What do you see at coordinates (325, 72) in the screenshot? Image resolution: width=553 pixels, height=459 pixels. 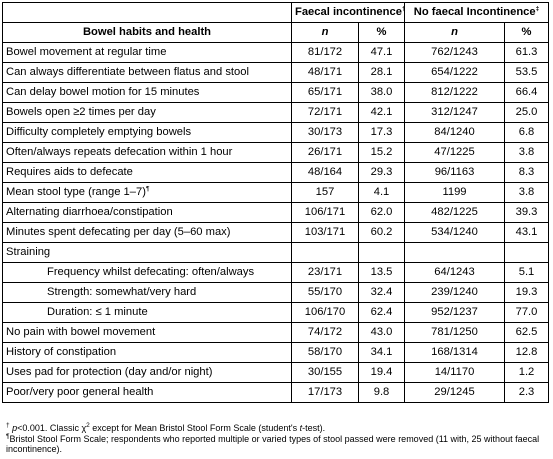 I see `faecal-n-cell: 48/171` at bounding box center [325, 72].